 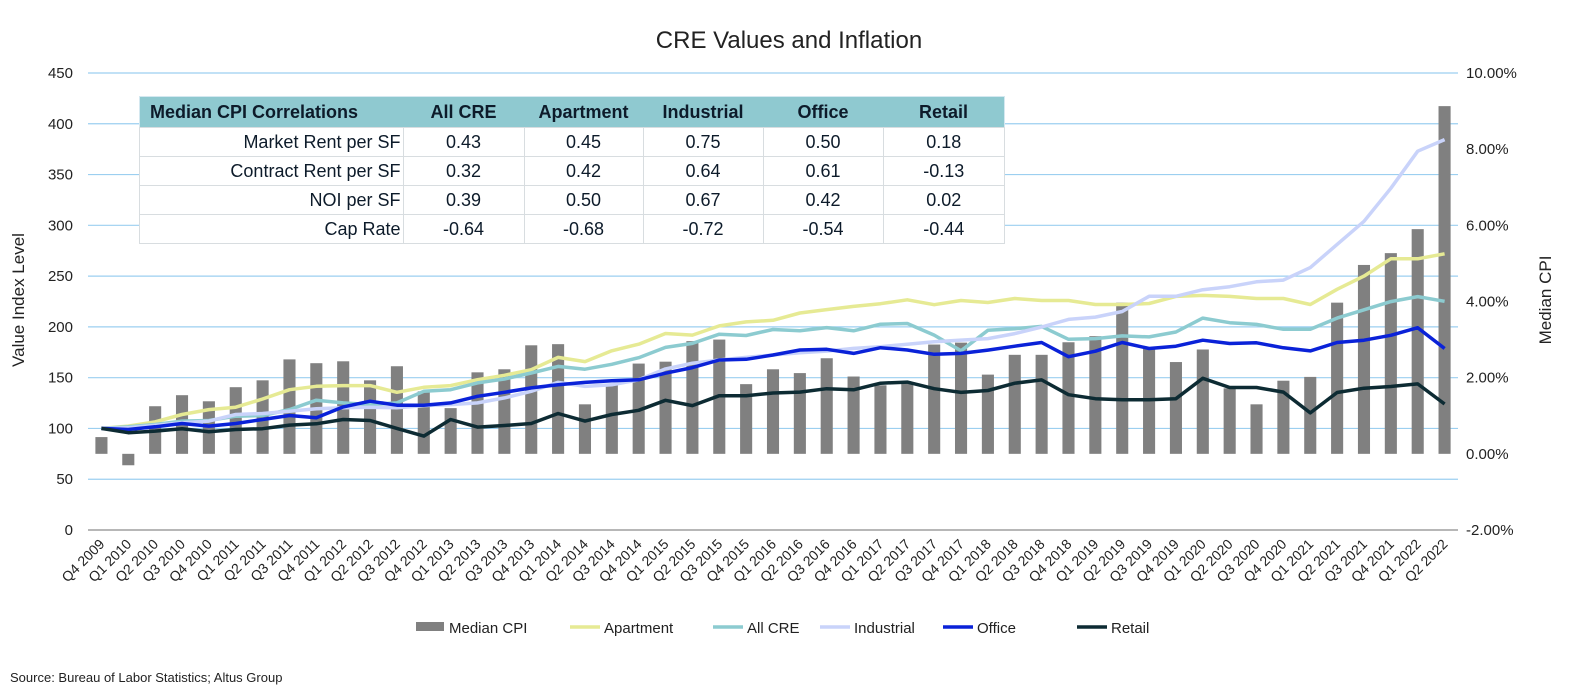 I want to click on table-row: Cap Rate -0.64 -0.68 -0.72 -0.54 -0.44, so click(x=572, y=229).